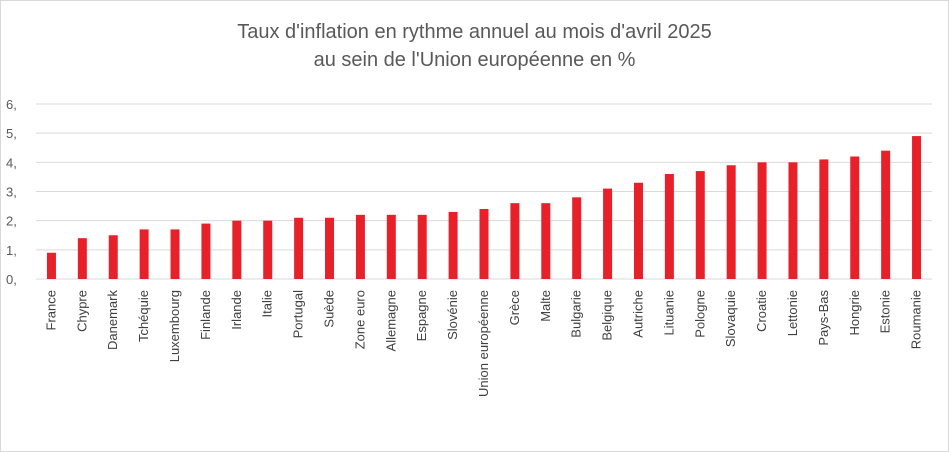  Describe the element at coordinates (885, 311) in the screenshot. I see `x-tick-label: Estonie` at that location.